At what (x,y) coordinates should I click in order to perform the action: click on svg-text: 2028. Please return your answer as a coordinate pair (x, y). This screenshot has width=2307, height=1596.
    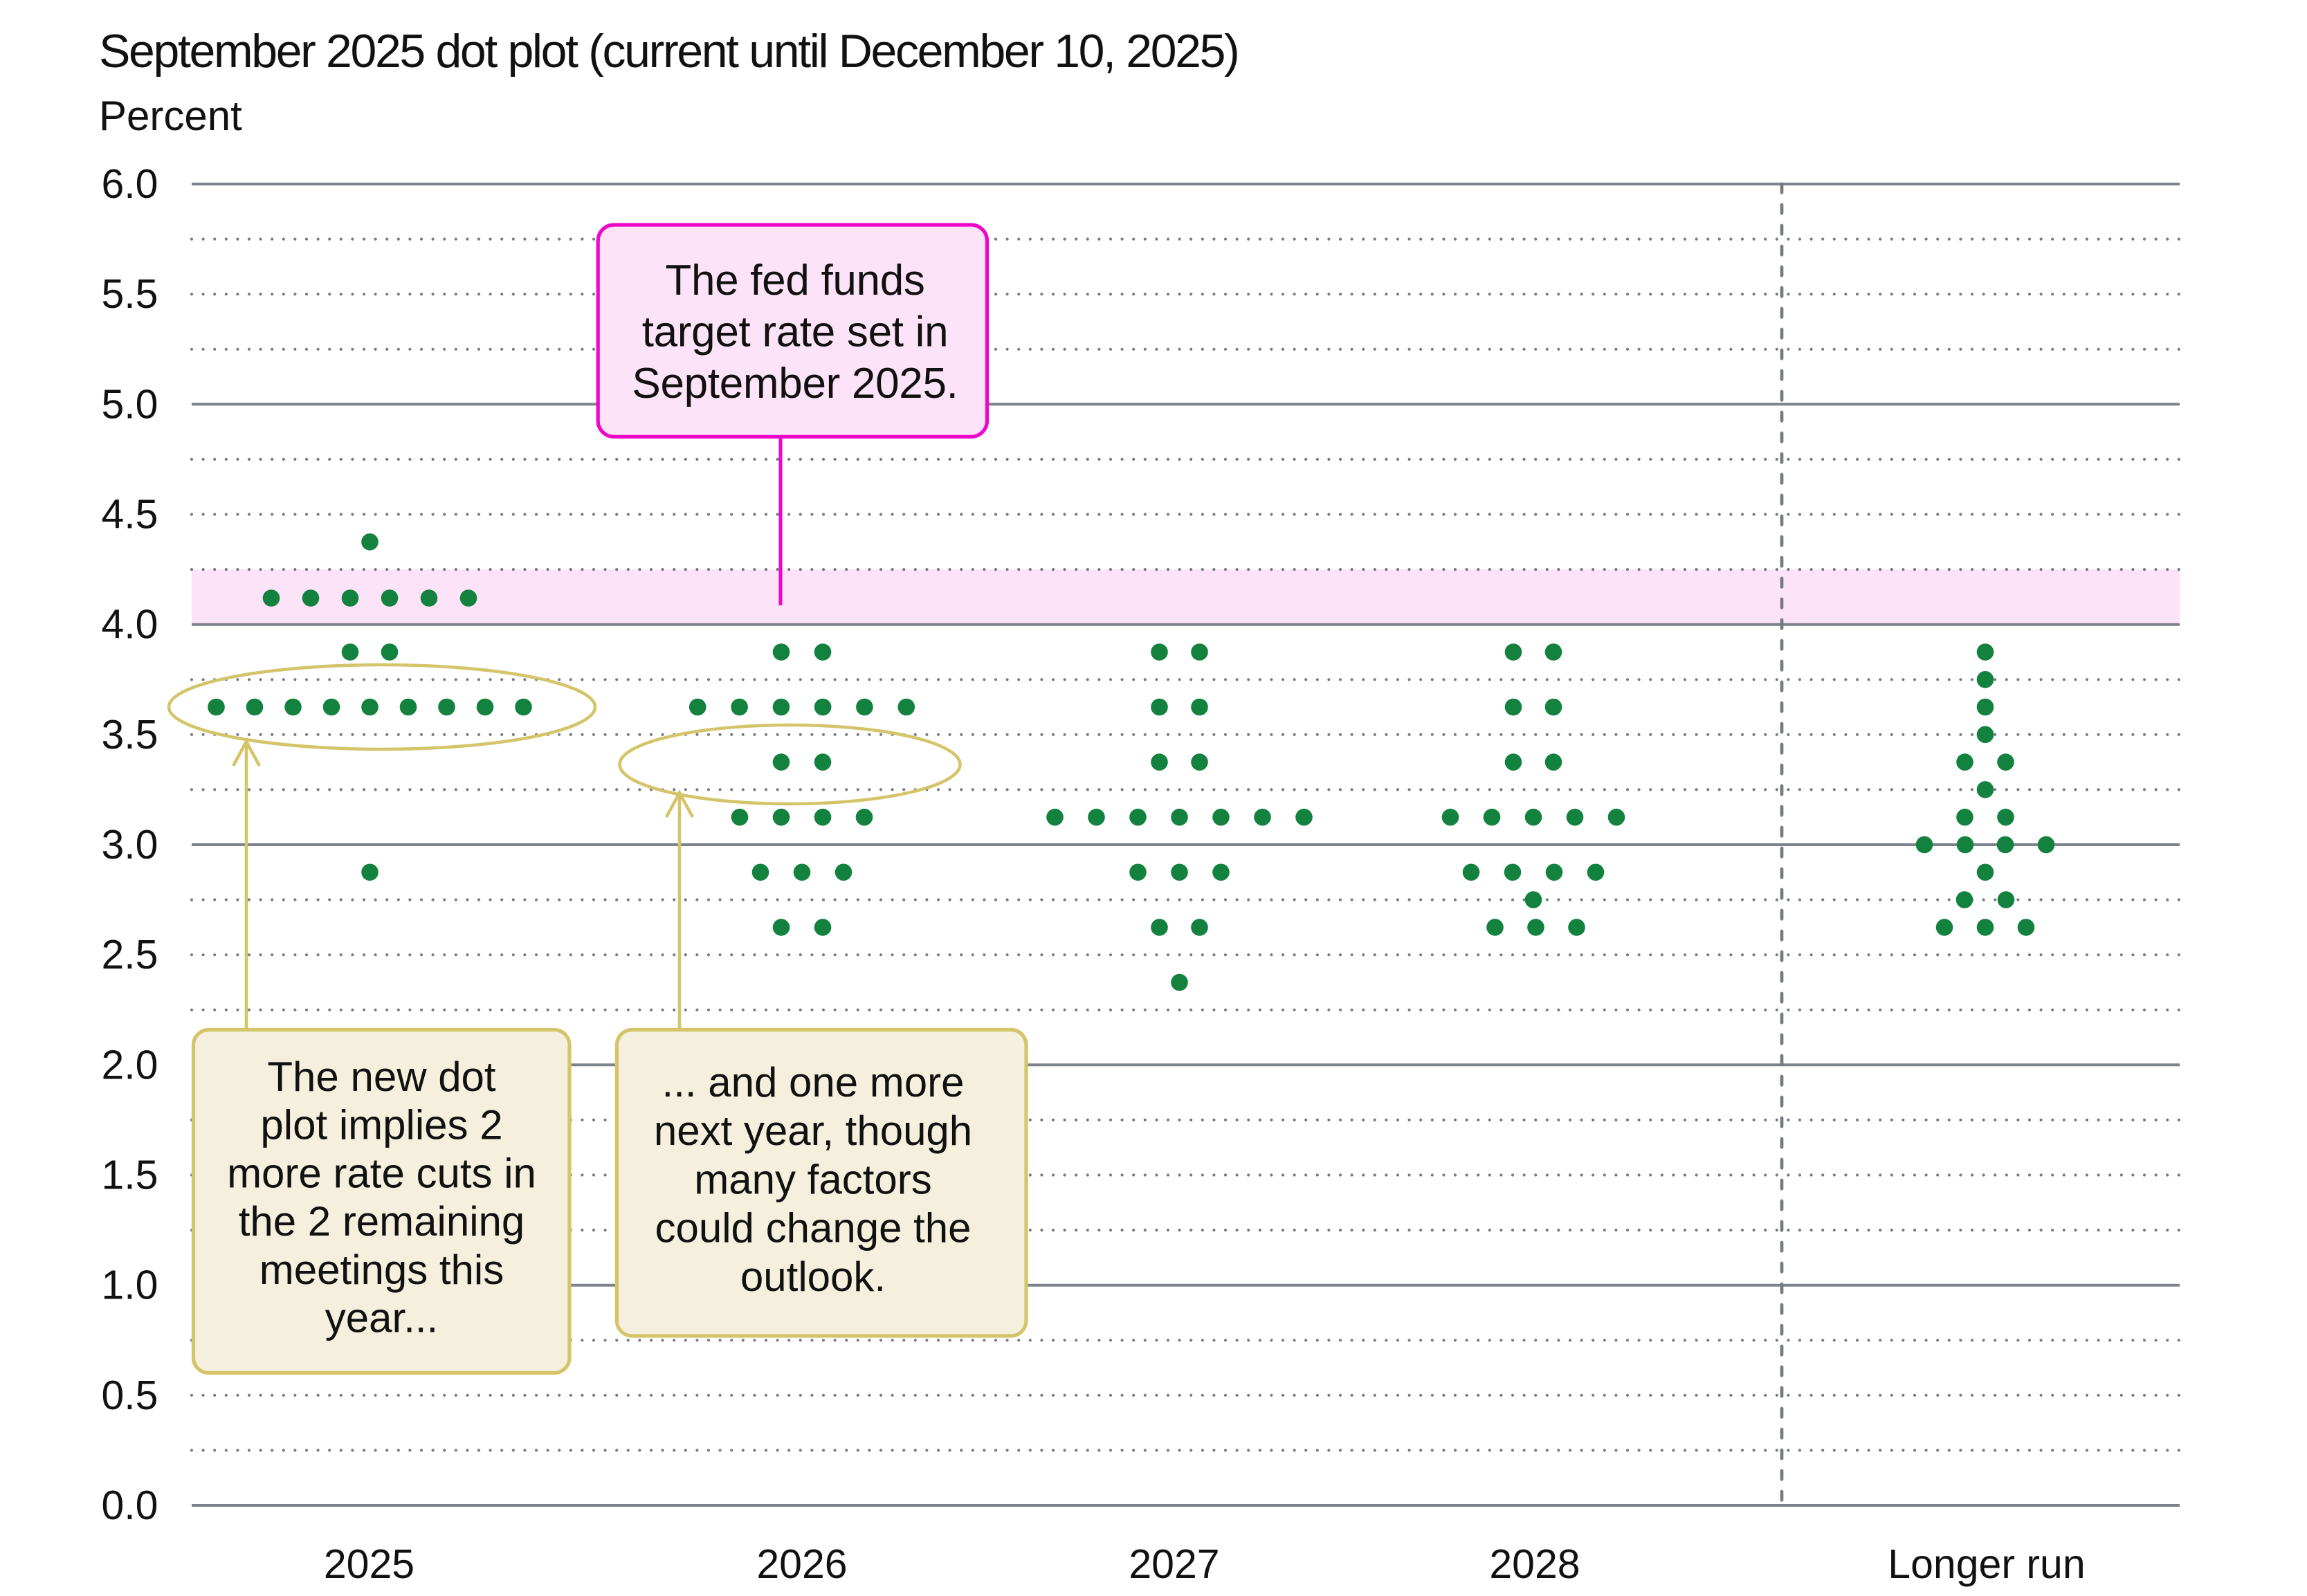
    Looking at the image, I should click on (1534, 1564).